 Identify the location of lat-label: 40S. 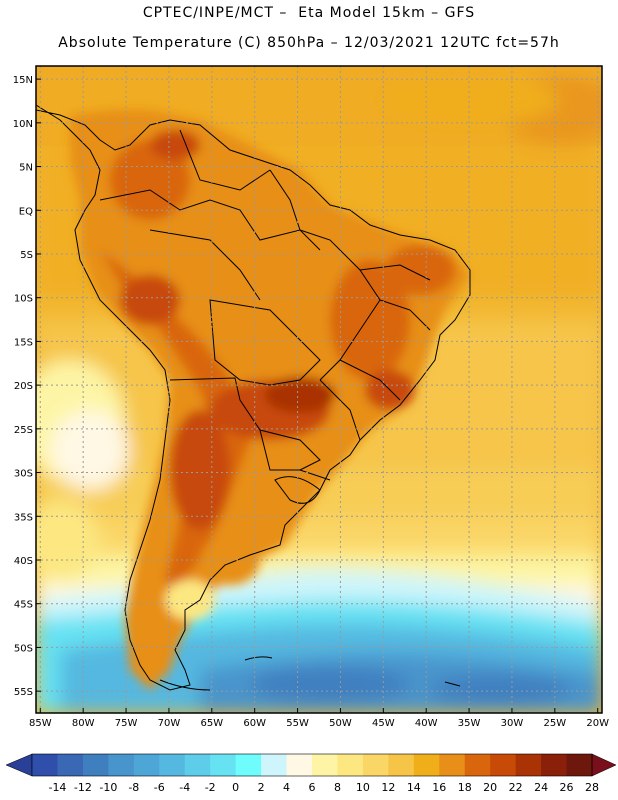
(23, 561).